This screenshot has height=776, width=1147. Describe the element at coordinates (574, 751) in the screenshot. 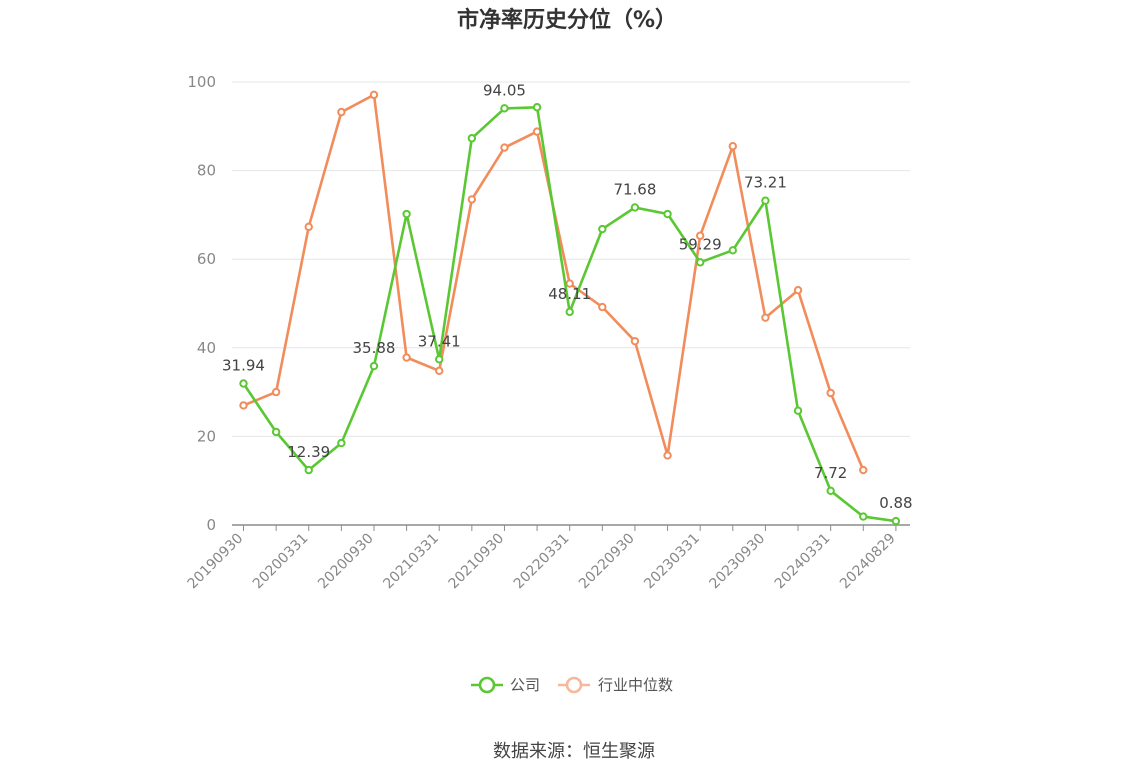

I see `source-note: 数据来源：恒生聚源` at that location.